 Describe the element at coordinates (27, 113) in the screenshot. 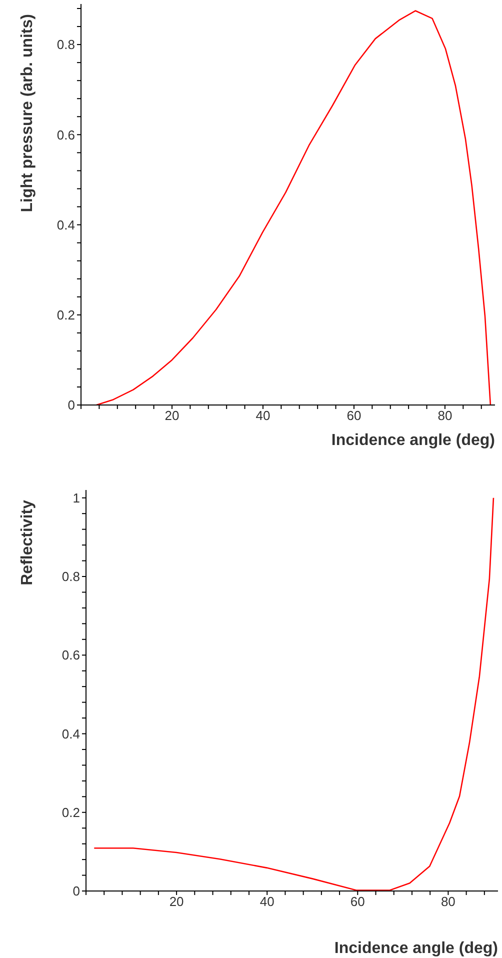

I see `y-axis-title: Light pressure (arb. units)` at that location.